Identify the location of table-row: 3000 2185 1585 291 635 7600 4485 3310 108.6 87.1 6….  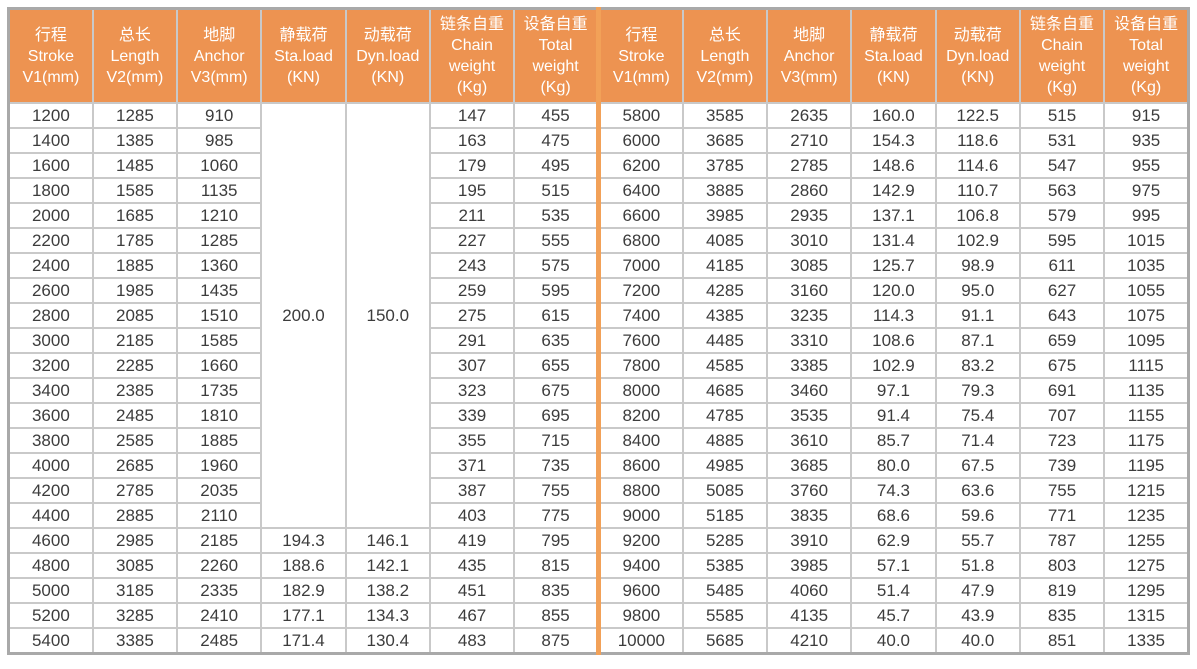
(598, 340).